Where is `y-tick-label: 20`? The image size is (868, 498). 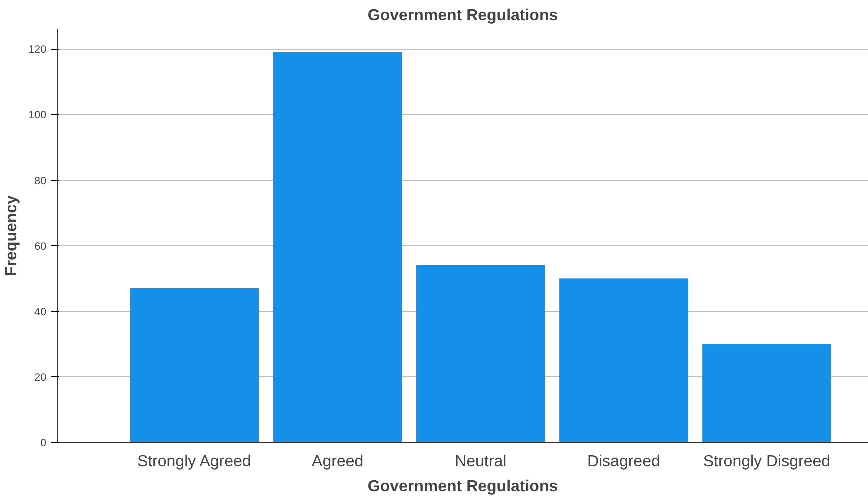 y-tick-label: 20 is located at coordinates (40, 378).